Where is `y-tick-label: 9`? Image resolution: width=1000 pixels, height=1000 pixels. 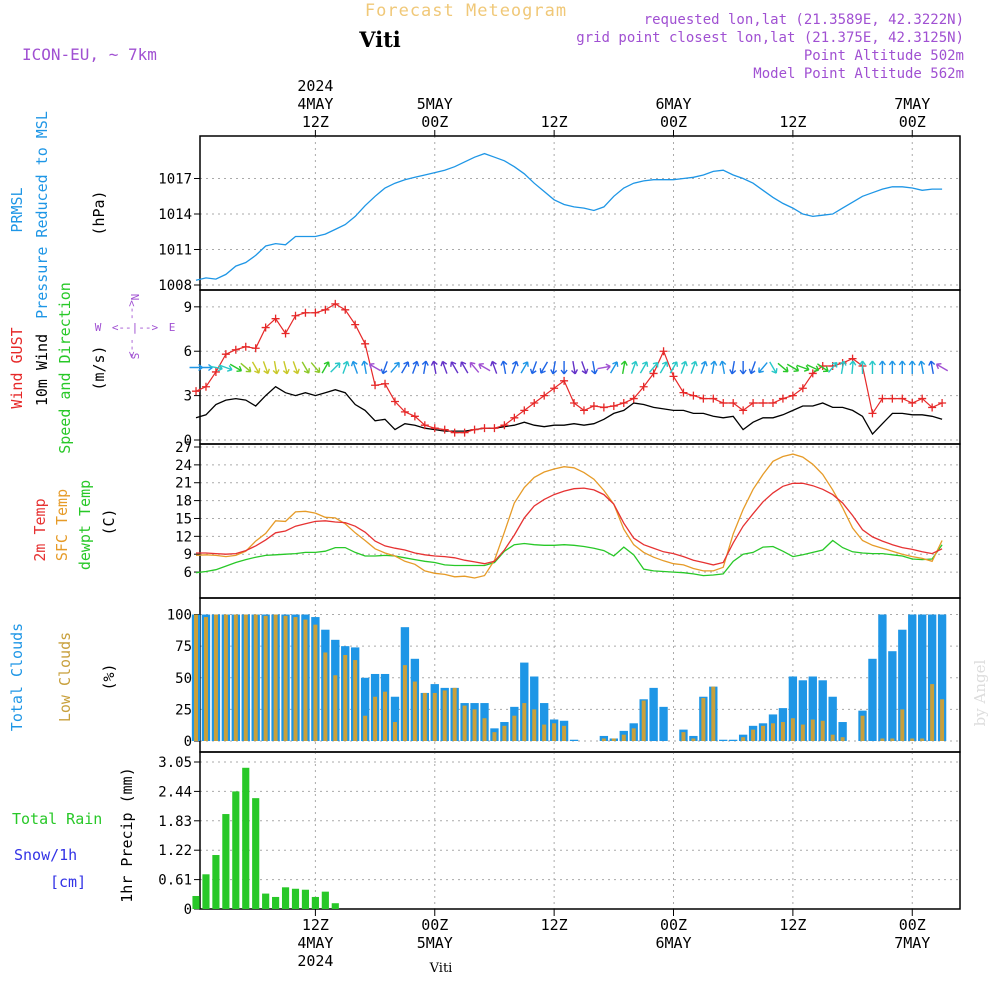
y-tick-label: 9 is located at coordinates (188, 555).